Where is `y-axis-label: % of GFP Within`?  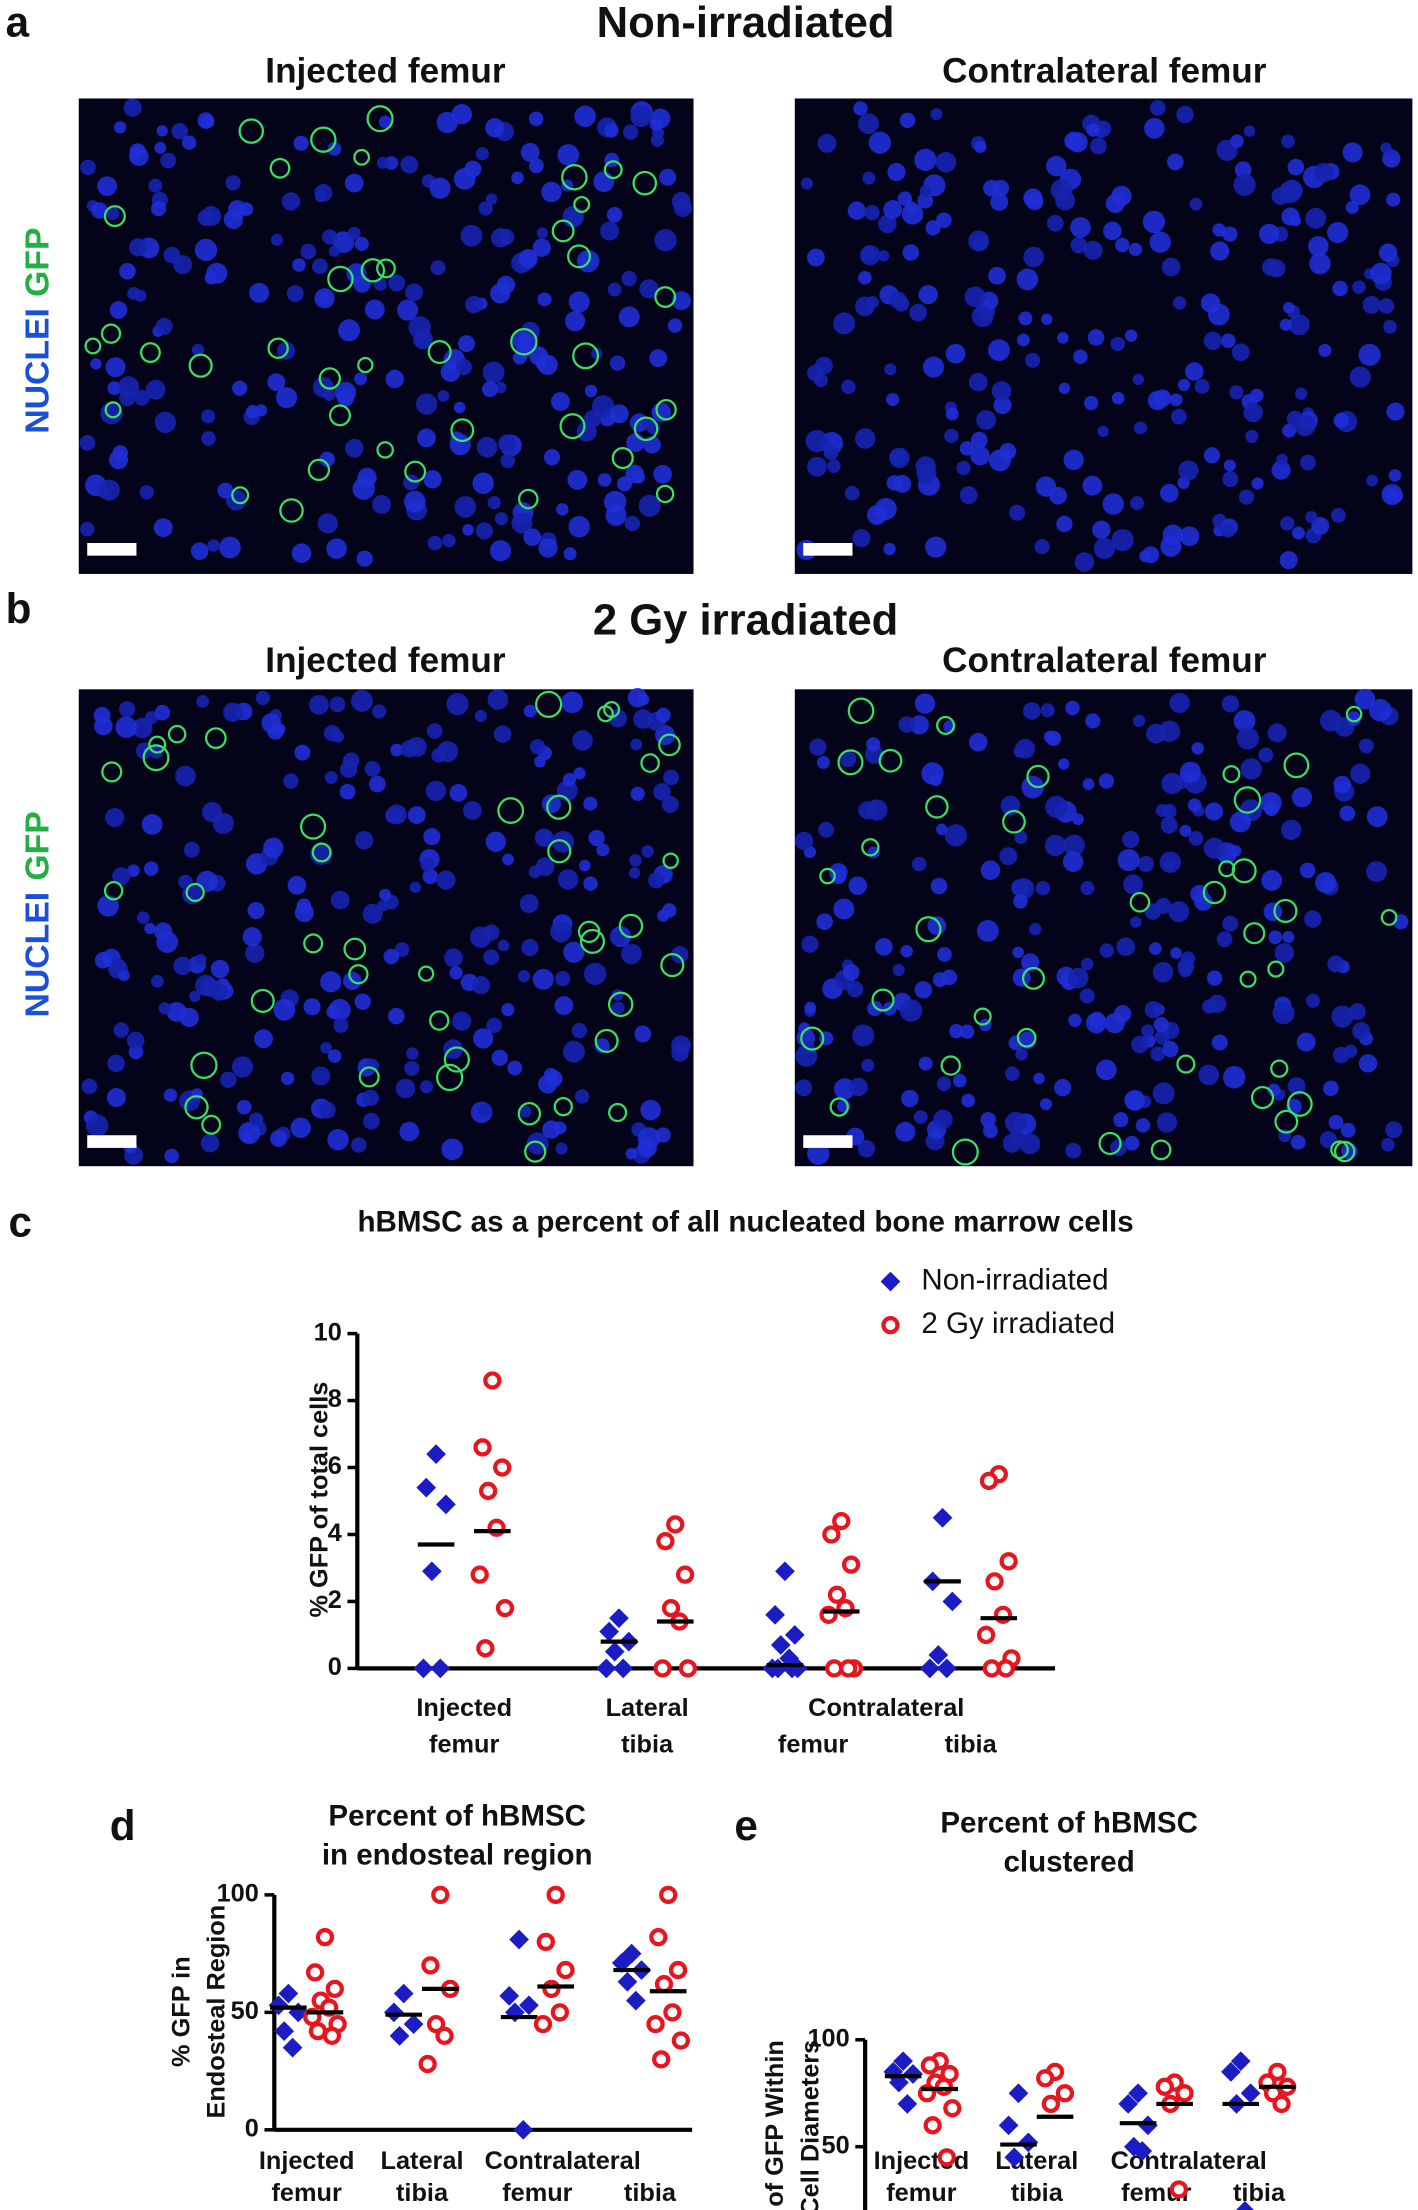 y-axis-label: % of GFP Within is located at coordinates (775, 2125).